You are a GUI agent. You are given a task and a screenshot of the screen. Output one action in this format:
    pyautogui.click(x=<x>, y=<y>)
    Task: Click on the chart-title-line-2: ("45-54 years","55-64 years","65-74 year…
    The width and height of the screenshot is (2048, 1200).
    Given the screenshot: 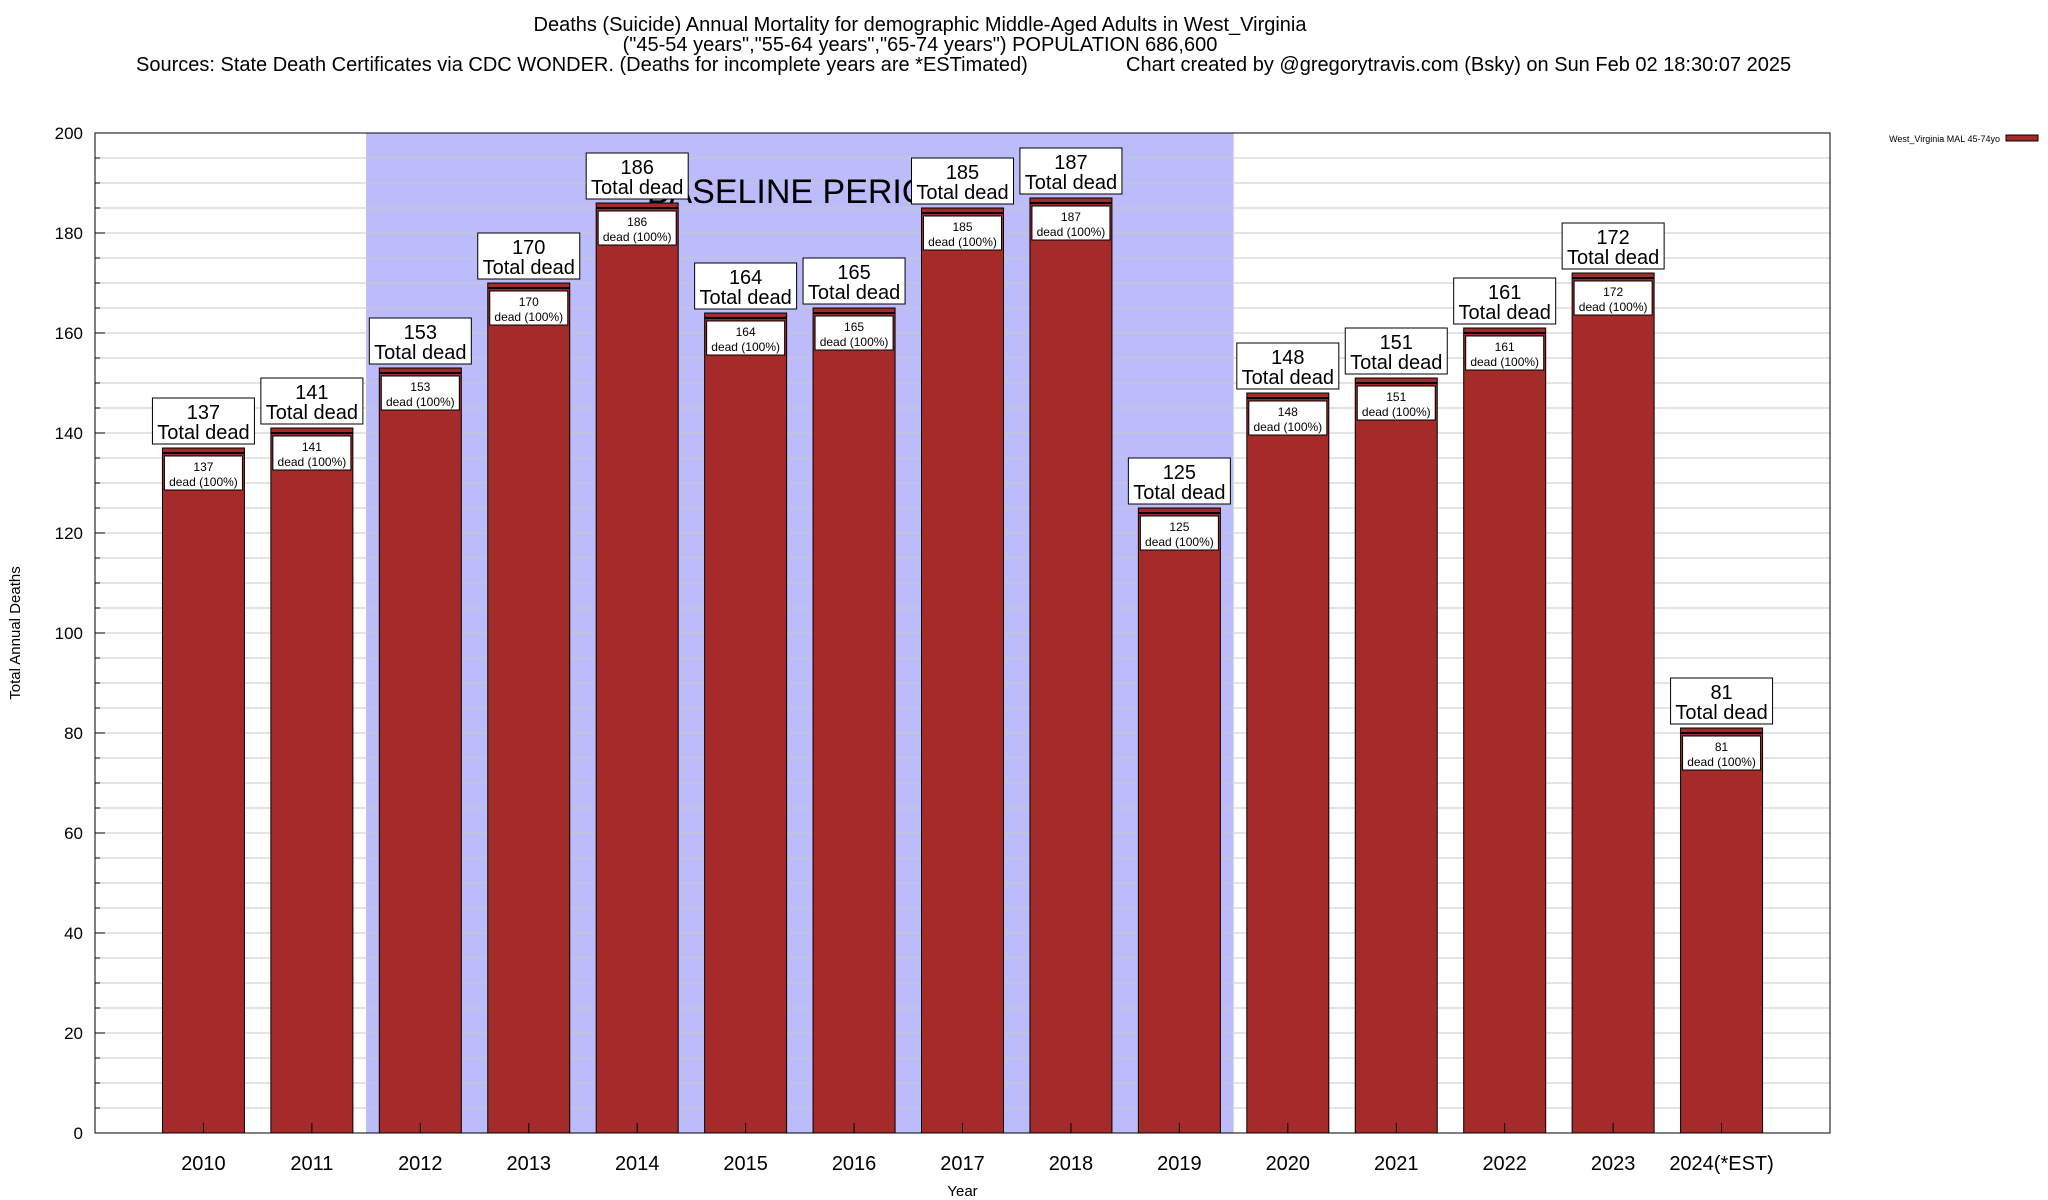 What is the action you would take?
    pyautogui.click(x=920, y=45)
    